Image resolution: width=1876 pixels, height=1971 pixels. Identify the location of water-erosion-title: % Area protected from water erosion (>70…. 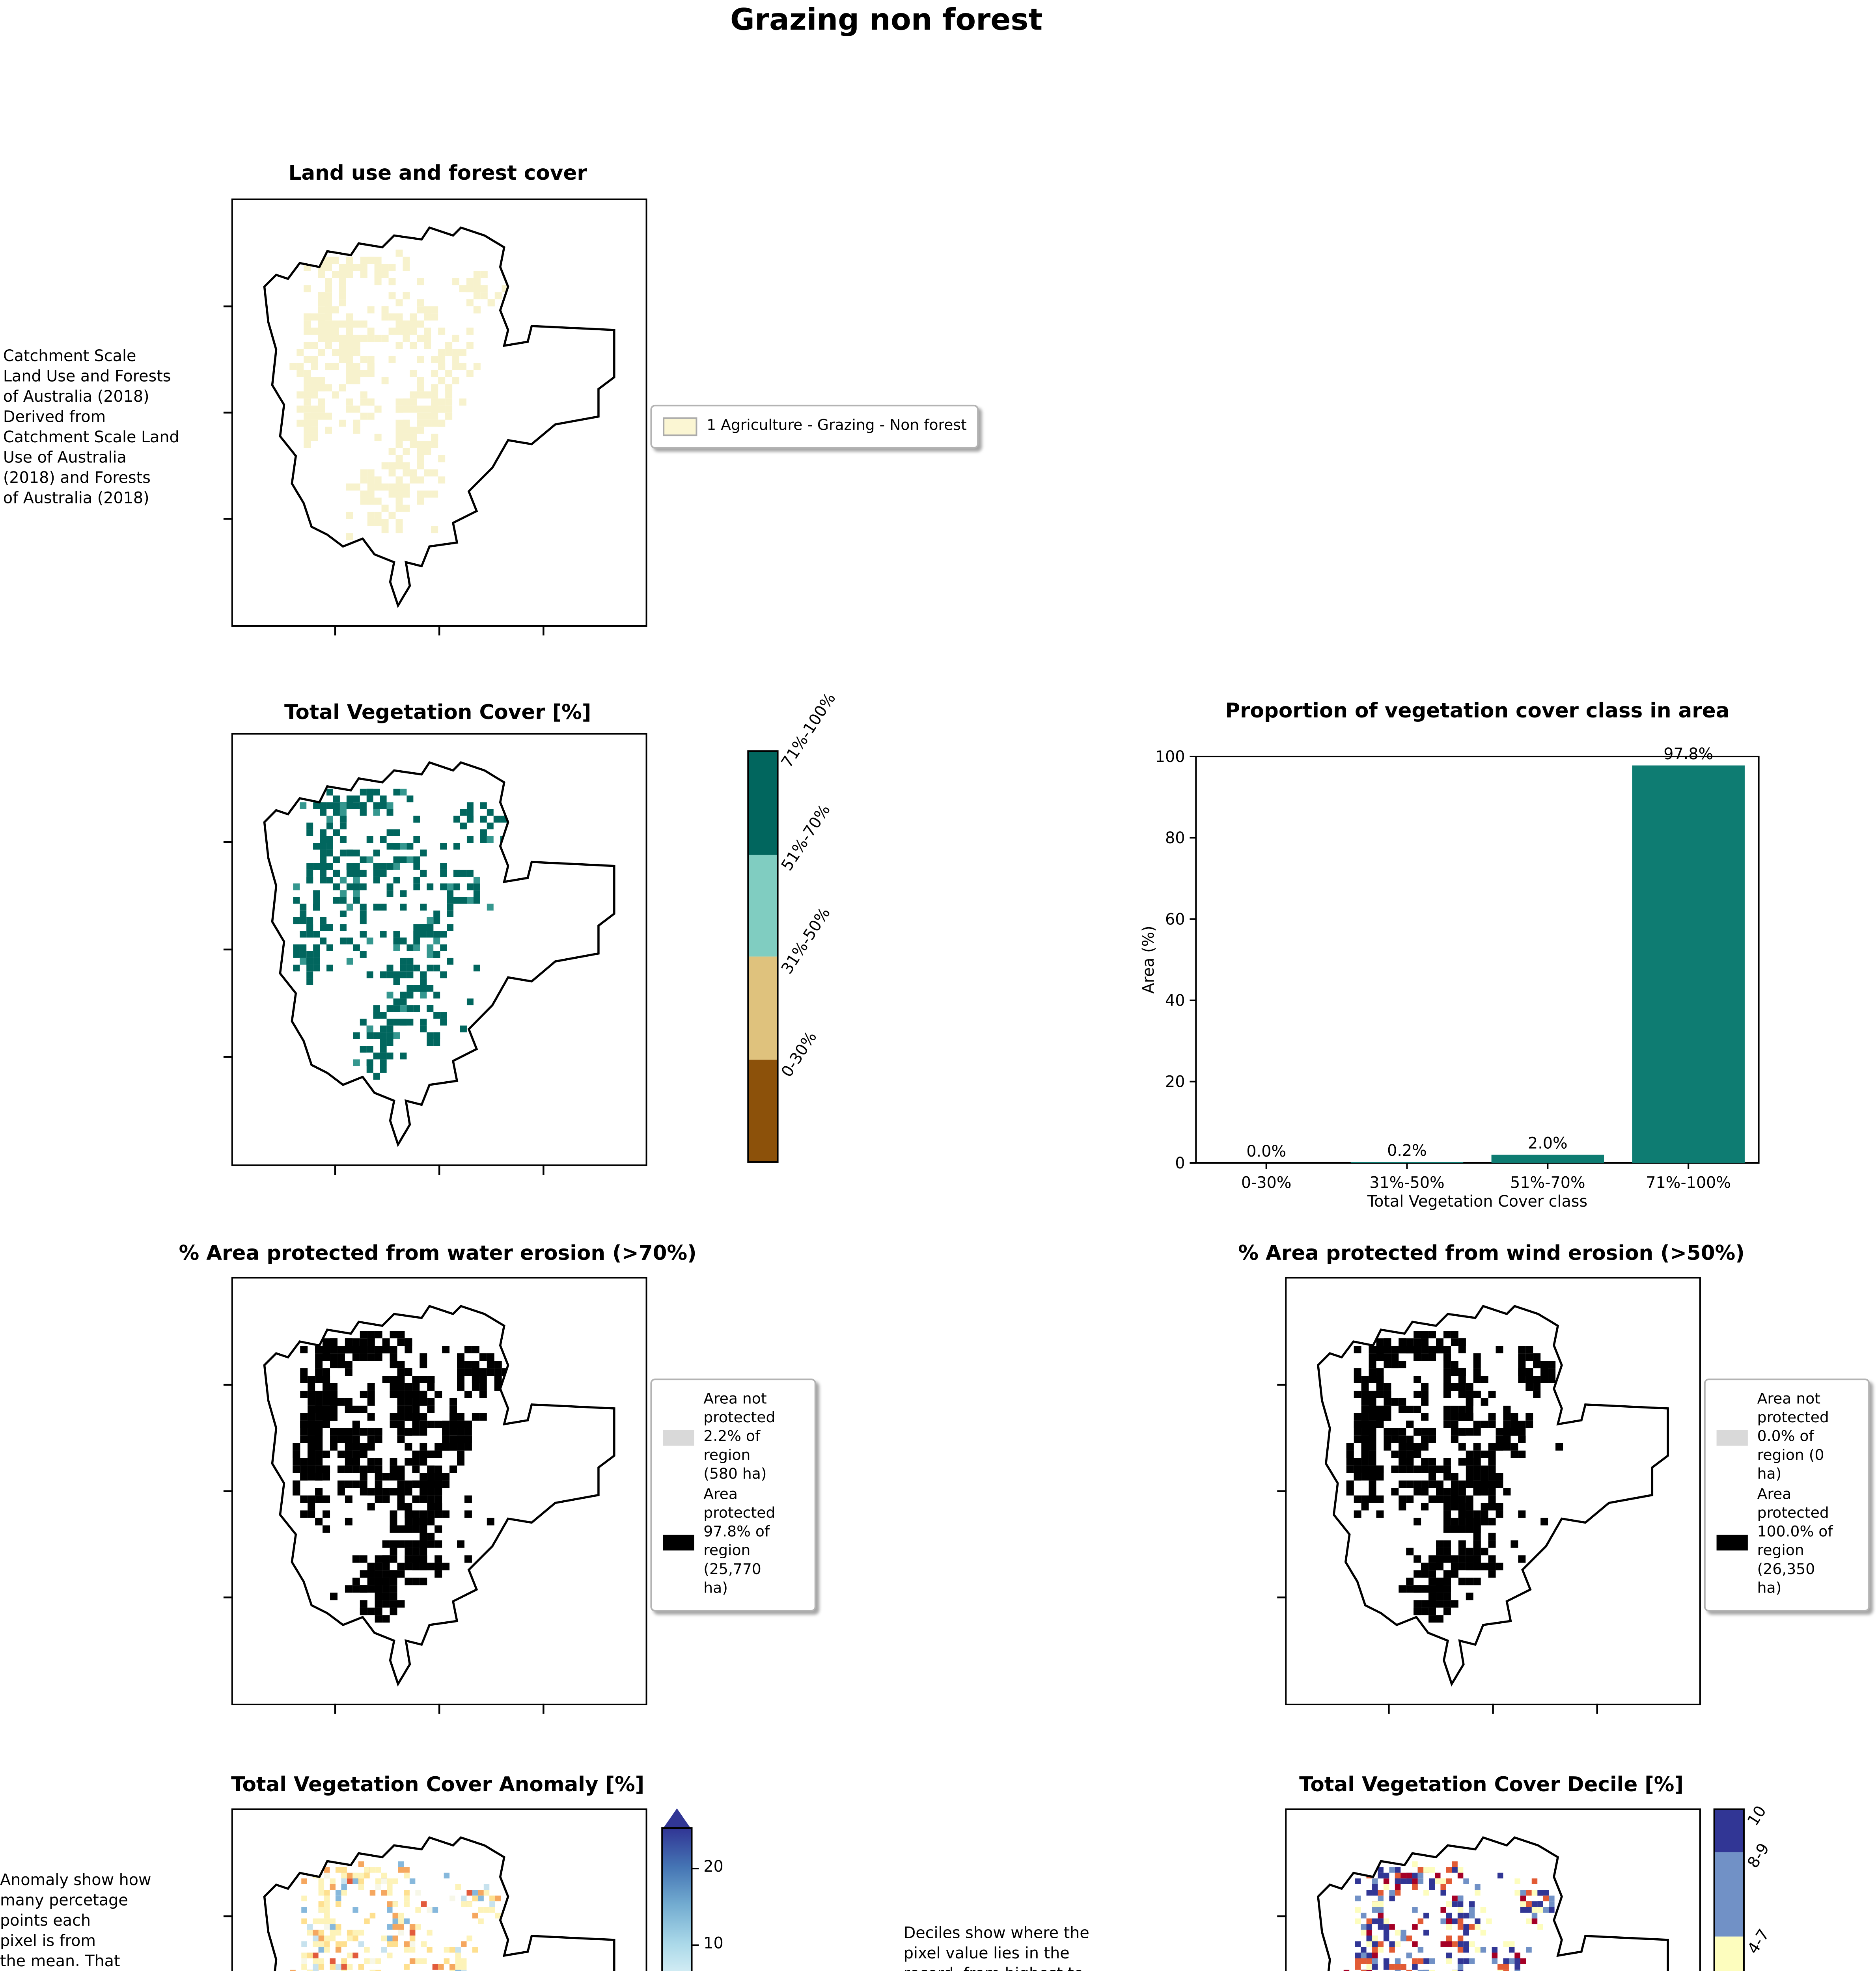
(438, 1254).